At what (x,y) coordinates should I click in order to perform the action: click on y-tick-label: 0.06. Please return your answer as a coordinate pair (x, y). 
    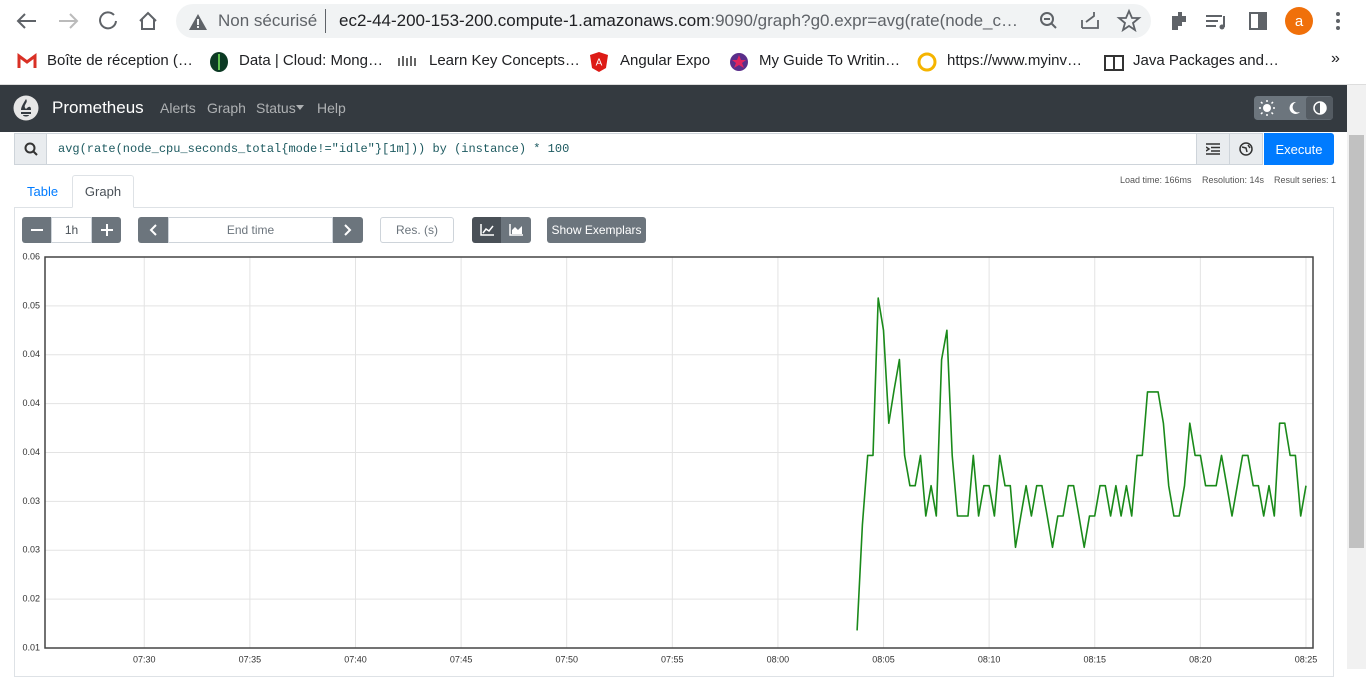
    Looking at the image, I should click on (31, 256).